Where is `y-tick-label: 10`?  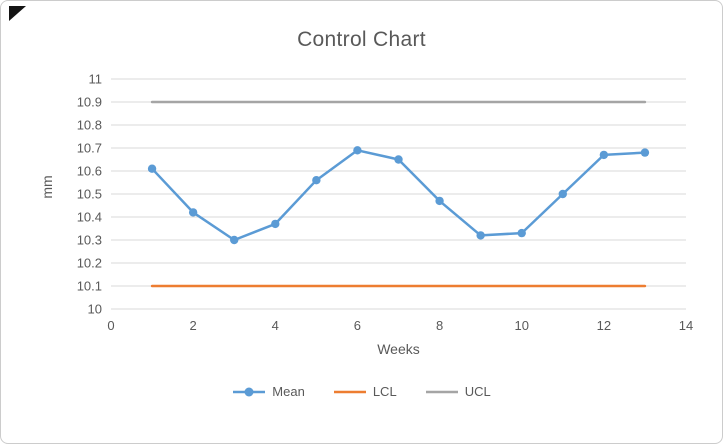 y-tick-label: 10 is located at coordinates (95, 309).